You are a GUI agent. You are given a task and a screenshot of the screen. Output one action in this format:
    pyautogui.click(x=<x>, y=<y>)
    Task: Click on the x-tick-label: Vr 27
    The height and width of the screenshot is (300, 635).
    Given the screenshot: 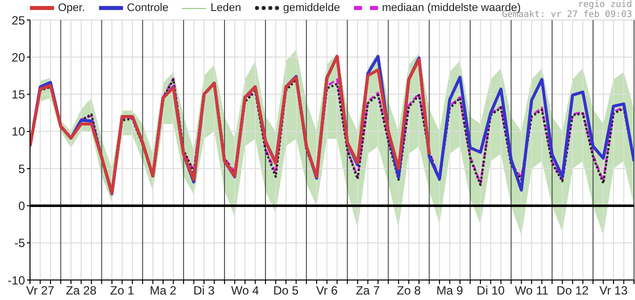 What is the action you would take?
    pyautogui.click(x=40, y=291)
    